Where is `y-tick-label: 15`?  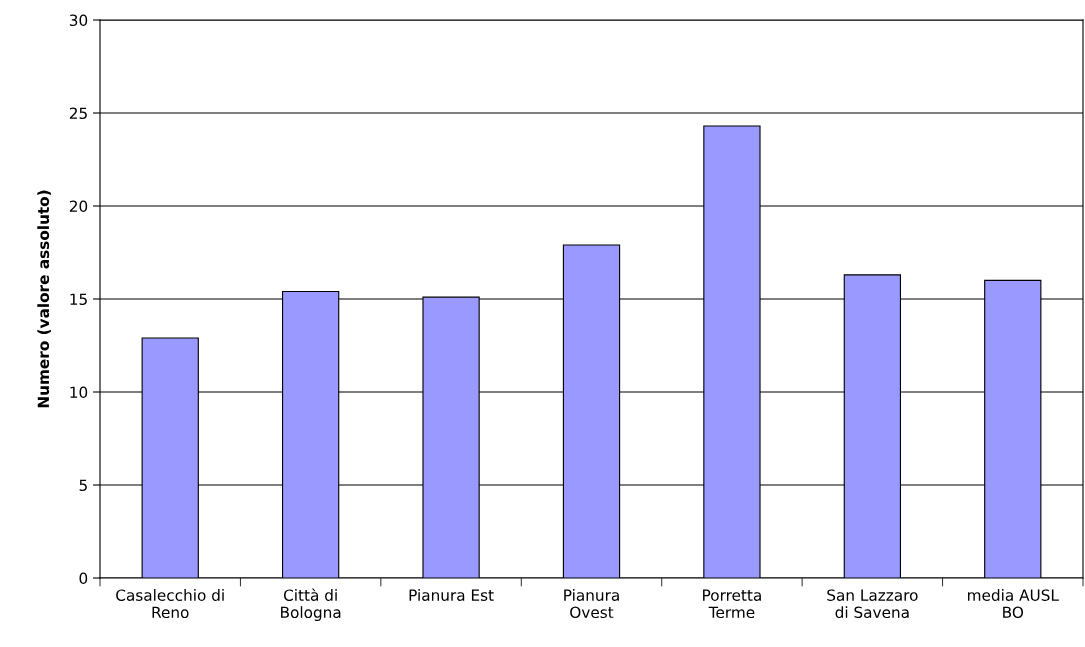
y-tick-label: 15 is located at coordinates (78, 299).